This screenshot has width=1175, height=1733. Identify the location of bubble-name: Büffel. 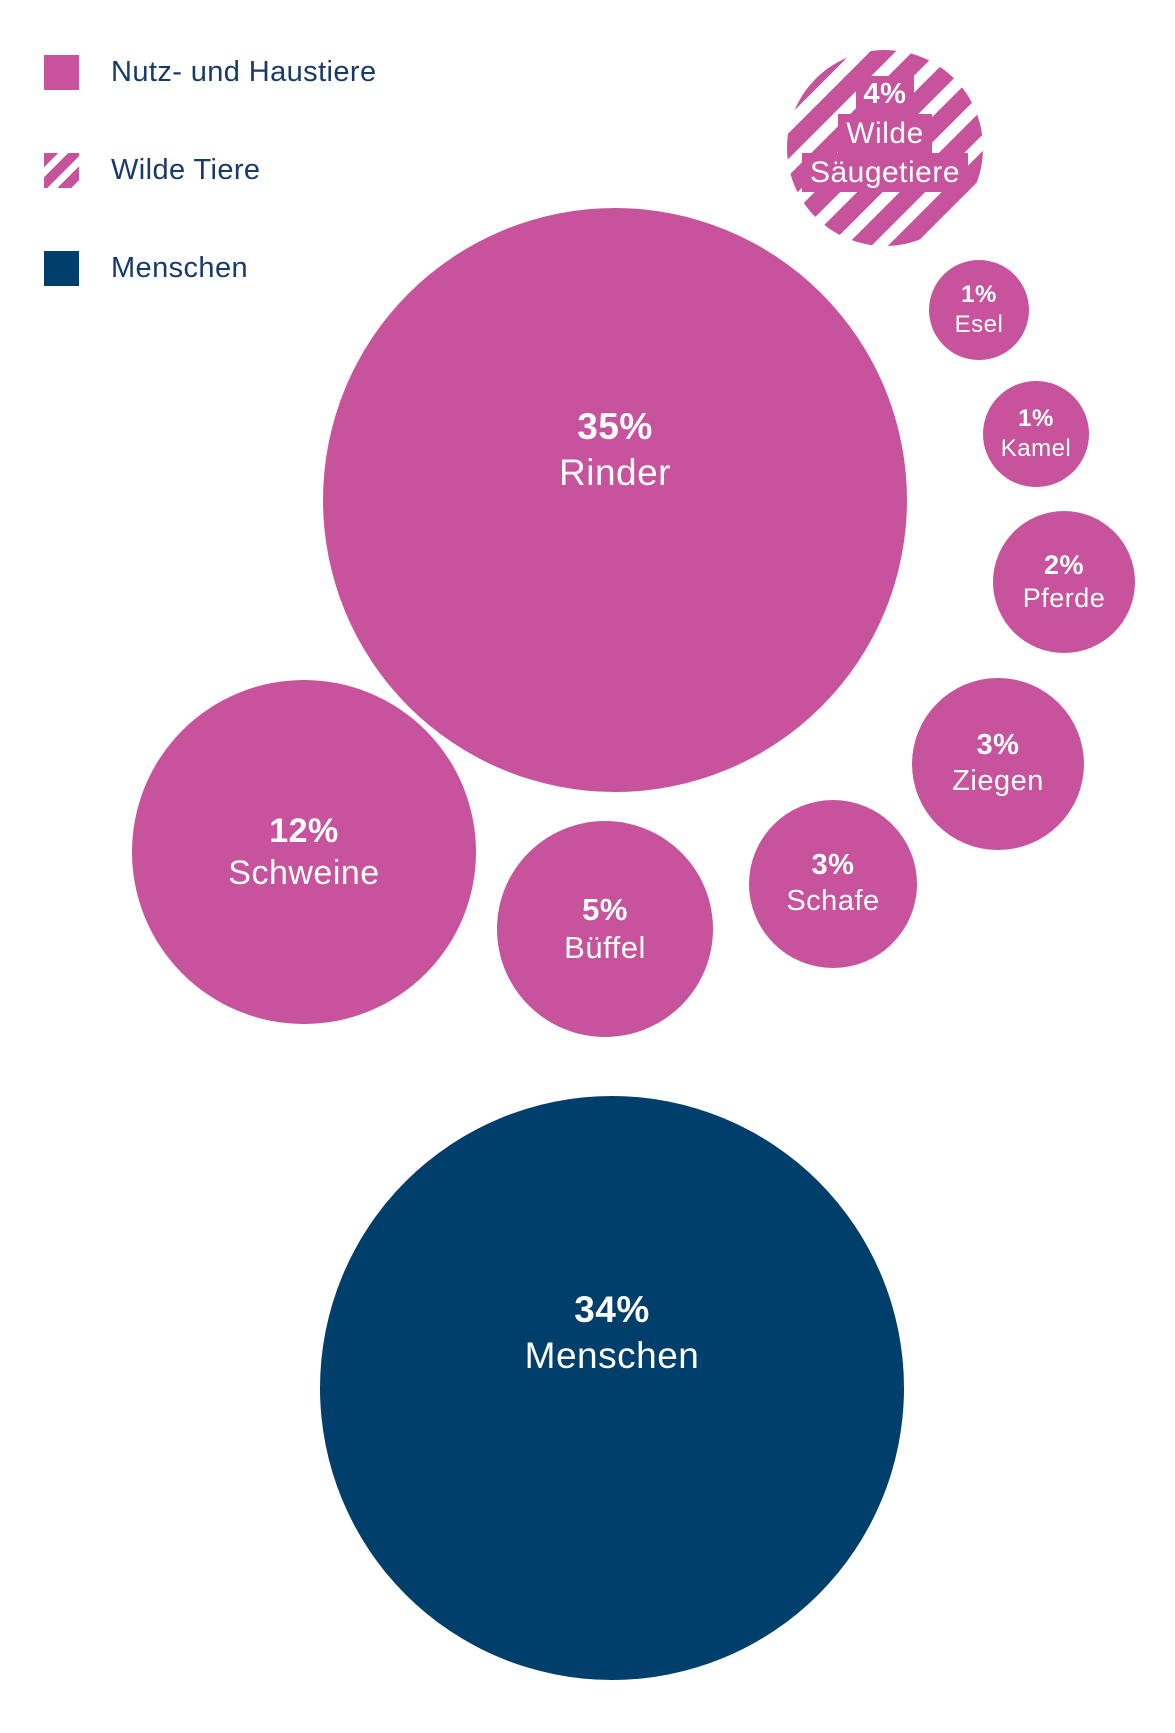
(605, 947).